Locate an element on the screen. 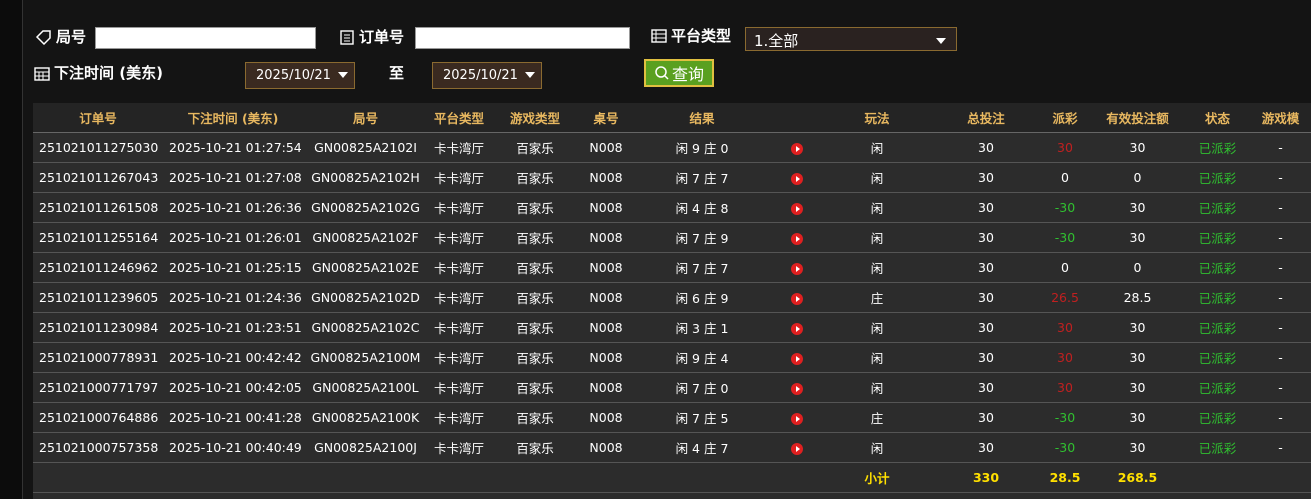 This screenshot has height=499, width=1311. table-cell: 2025-10-21 01:24:36 is located at coordinates (233, 297).